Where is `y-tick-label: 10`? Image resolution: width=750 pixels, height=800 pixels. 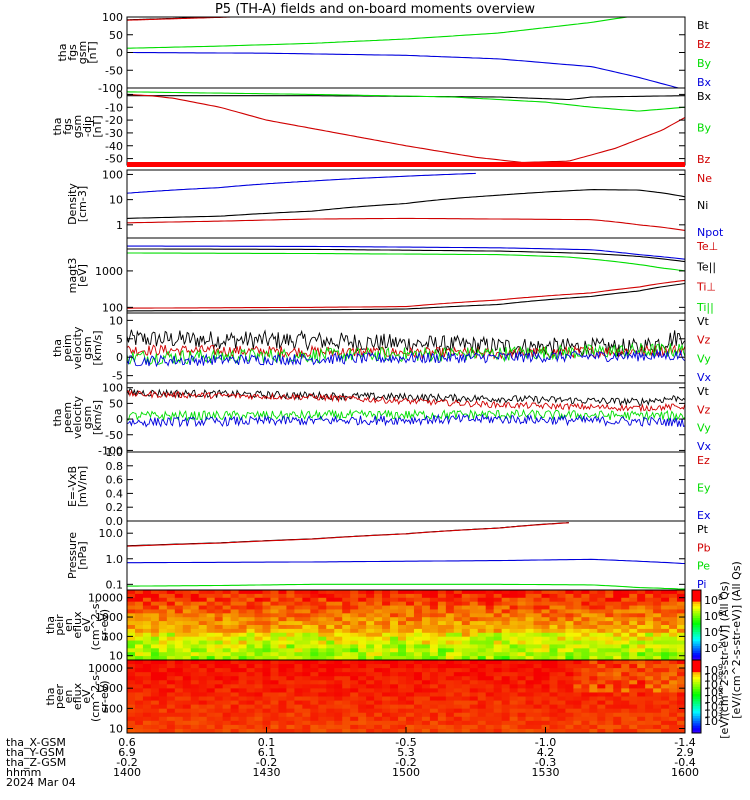 y-tick-label: 10 is located at coordinates (116, 729).